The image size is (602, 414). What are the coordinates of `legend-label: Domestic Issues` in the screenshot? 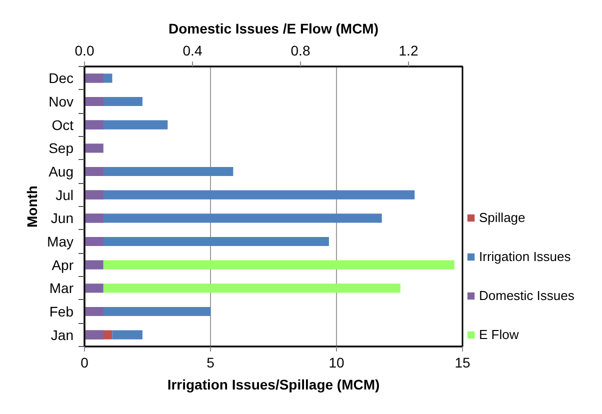 It's located at (526, 295).